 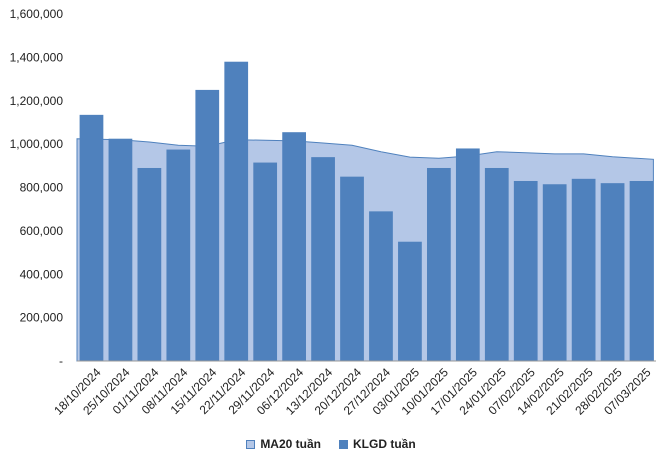 What do you see at coordinates (37, 144) in the screenshot?
I see `y-tick-label: 1,000,000` at bounding box center [37, 144].